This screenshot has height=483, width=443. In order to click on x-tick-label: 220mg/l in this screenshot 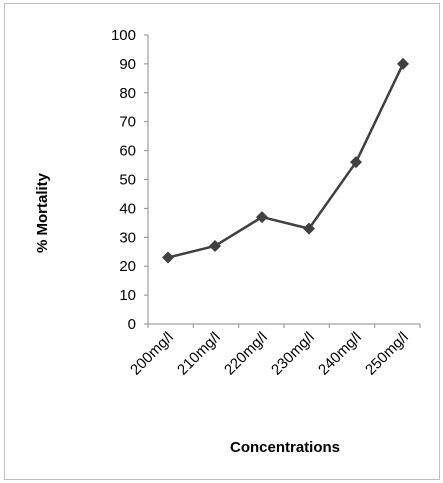, I will do `click(246, 354)`.